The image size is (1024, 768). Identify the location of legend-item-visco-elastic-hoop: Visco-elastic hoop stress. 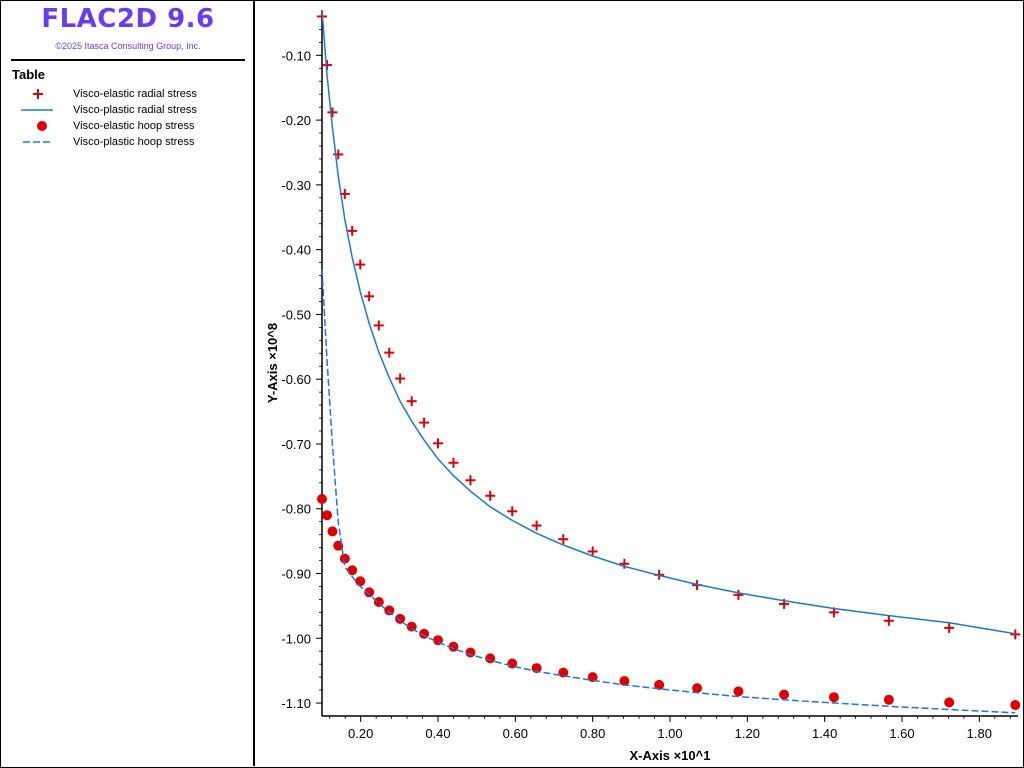
(131, 126).